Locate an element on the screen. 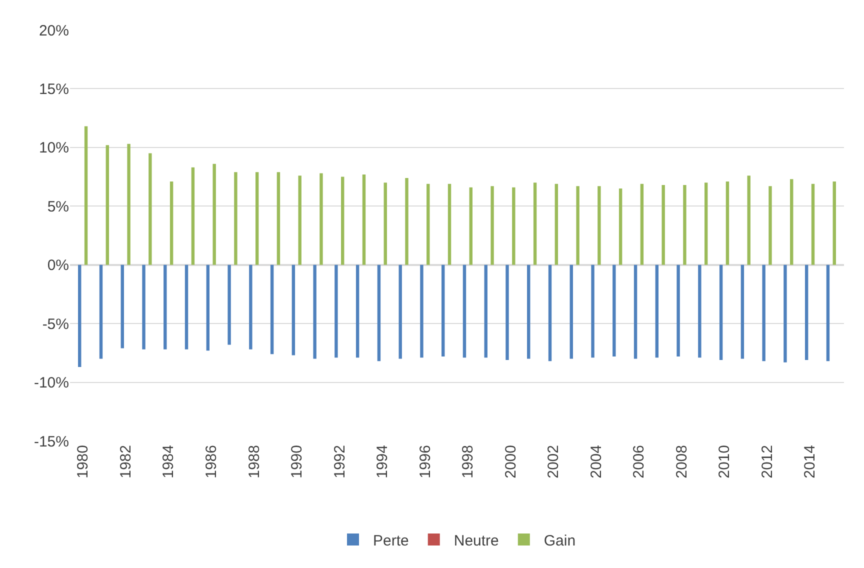  y-tick-label: 20% is located at coordinates (53, 31).